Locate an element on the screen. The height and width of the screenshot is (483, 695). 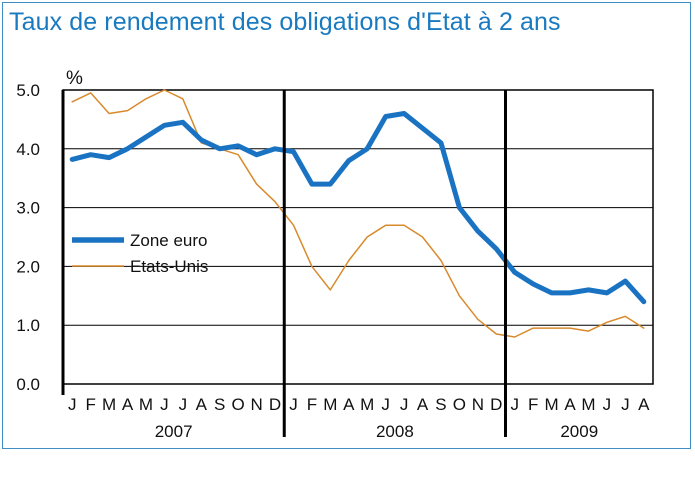
x-year-label: 2009 is located at coordinates (579, 431).